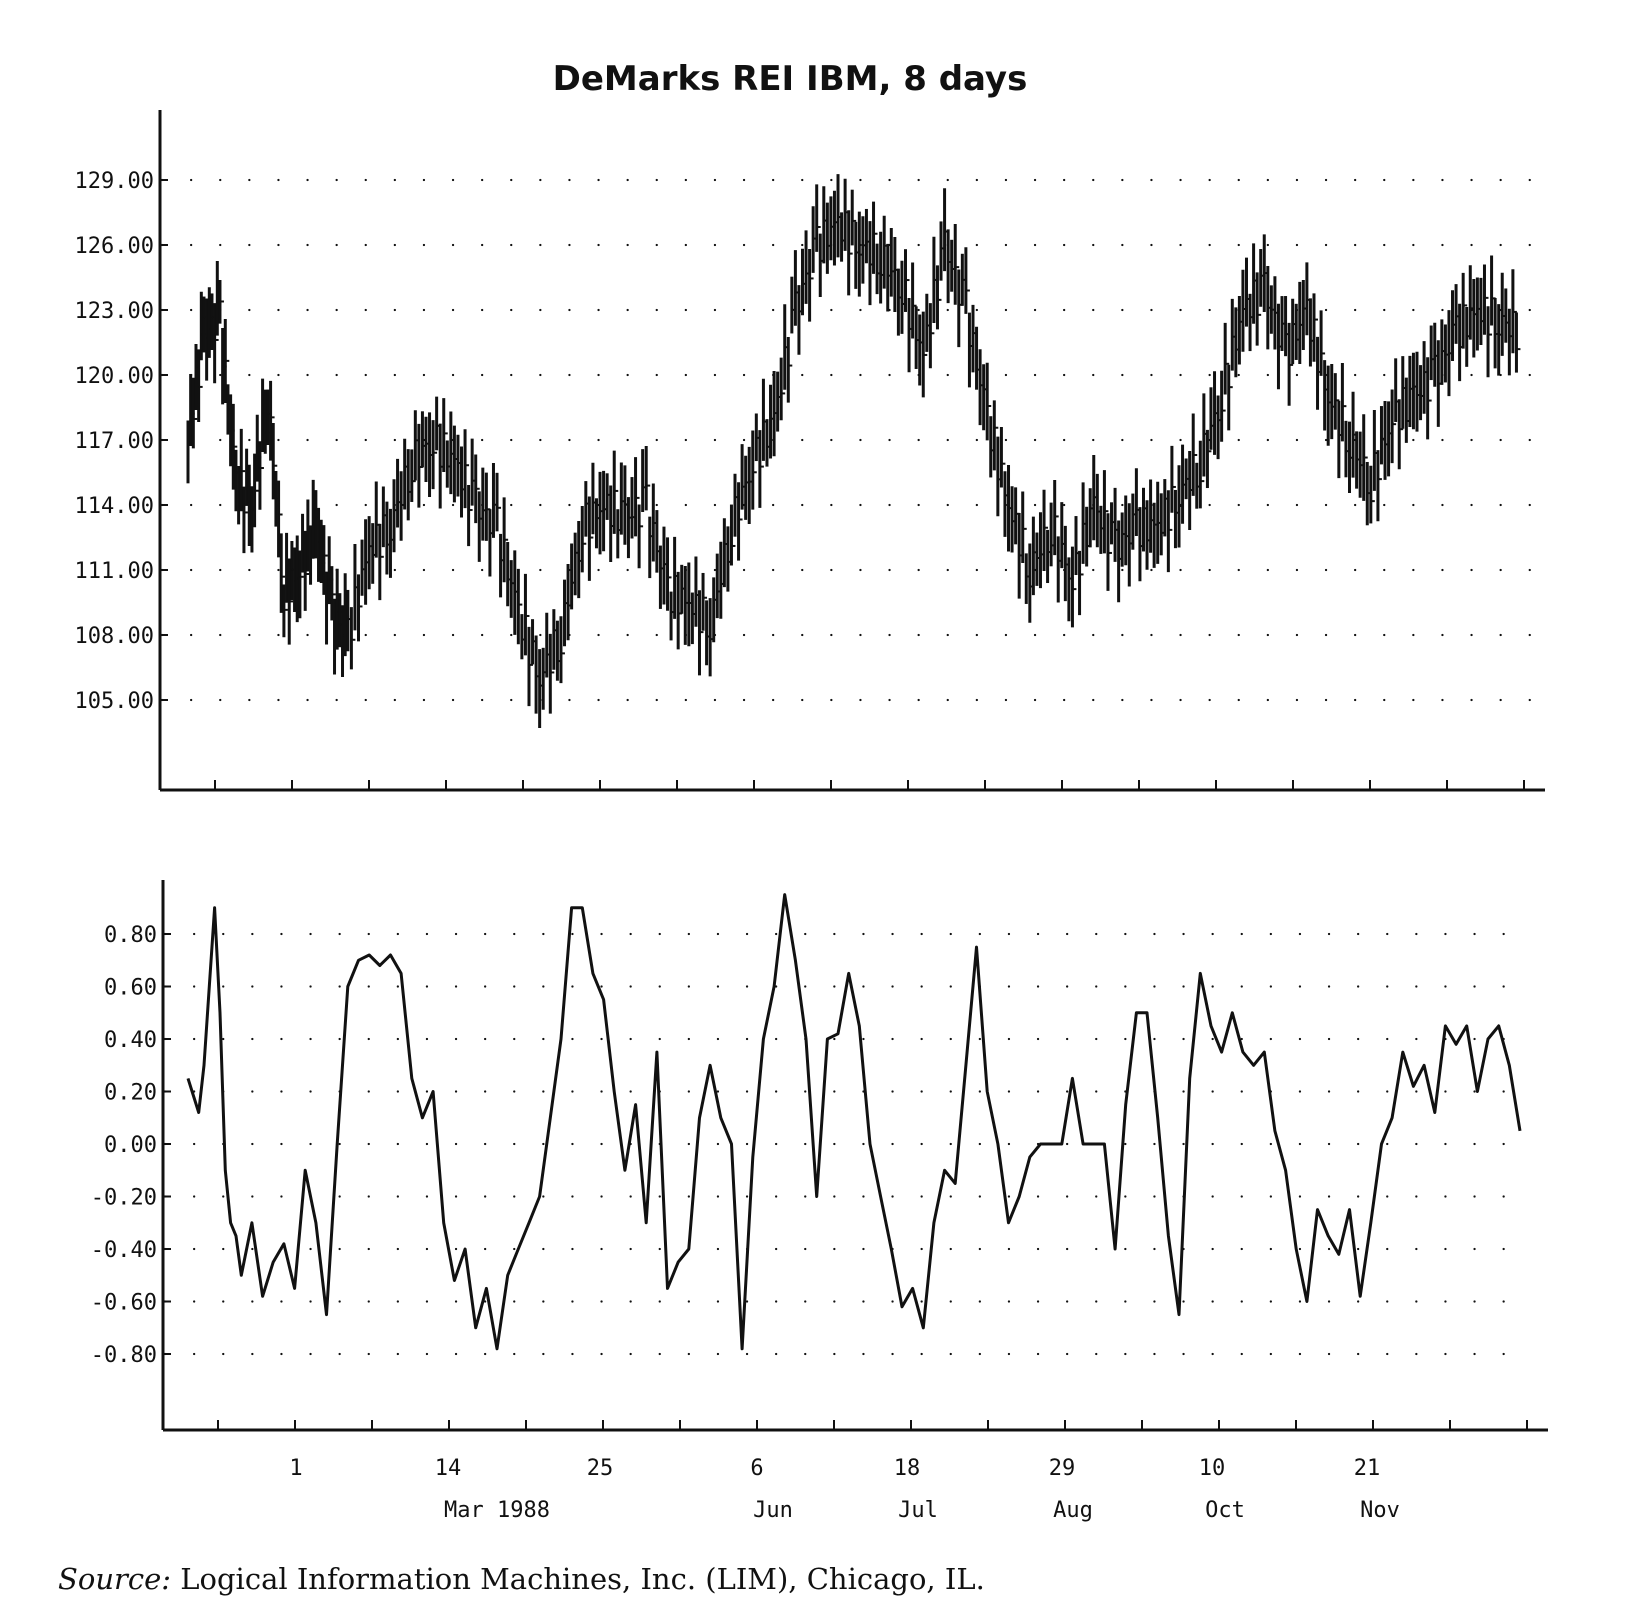  What do you see at coordinates (114, 701) in the screenshot?
I see `price-y-tick-label: 105.00` at bounding box center [114, 701].